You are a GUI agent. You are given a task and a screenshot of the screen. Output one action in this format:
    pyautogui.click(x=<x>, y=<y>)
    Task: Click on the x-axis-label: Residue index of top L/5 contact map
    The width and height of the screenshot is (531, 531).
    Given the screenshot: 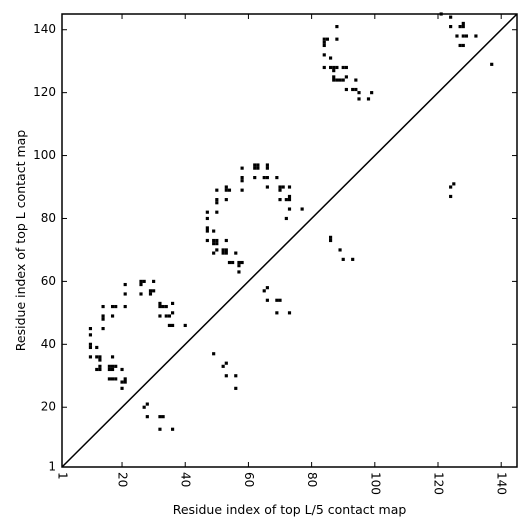 What is the action you would take?
    pyautogui.click(x=290, y=509)
    